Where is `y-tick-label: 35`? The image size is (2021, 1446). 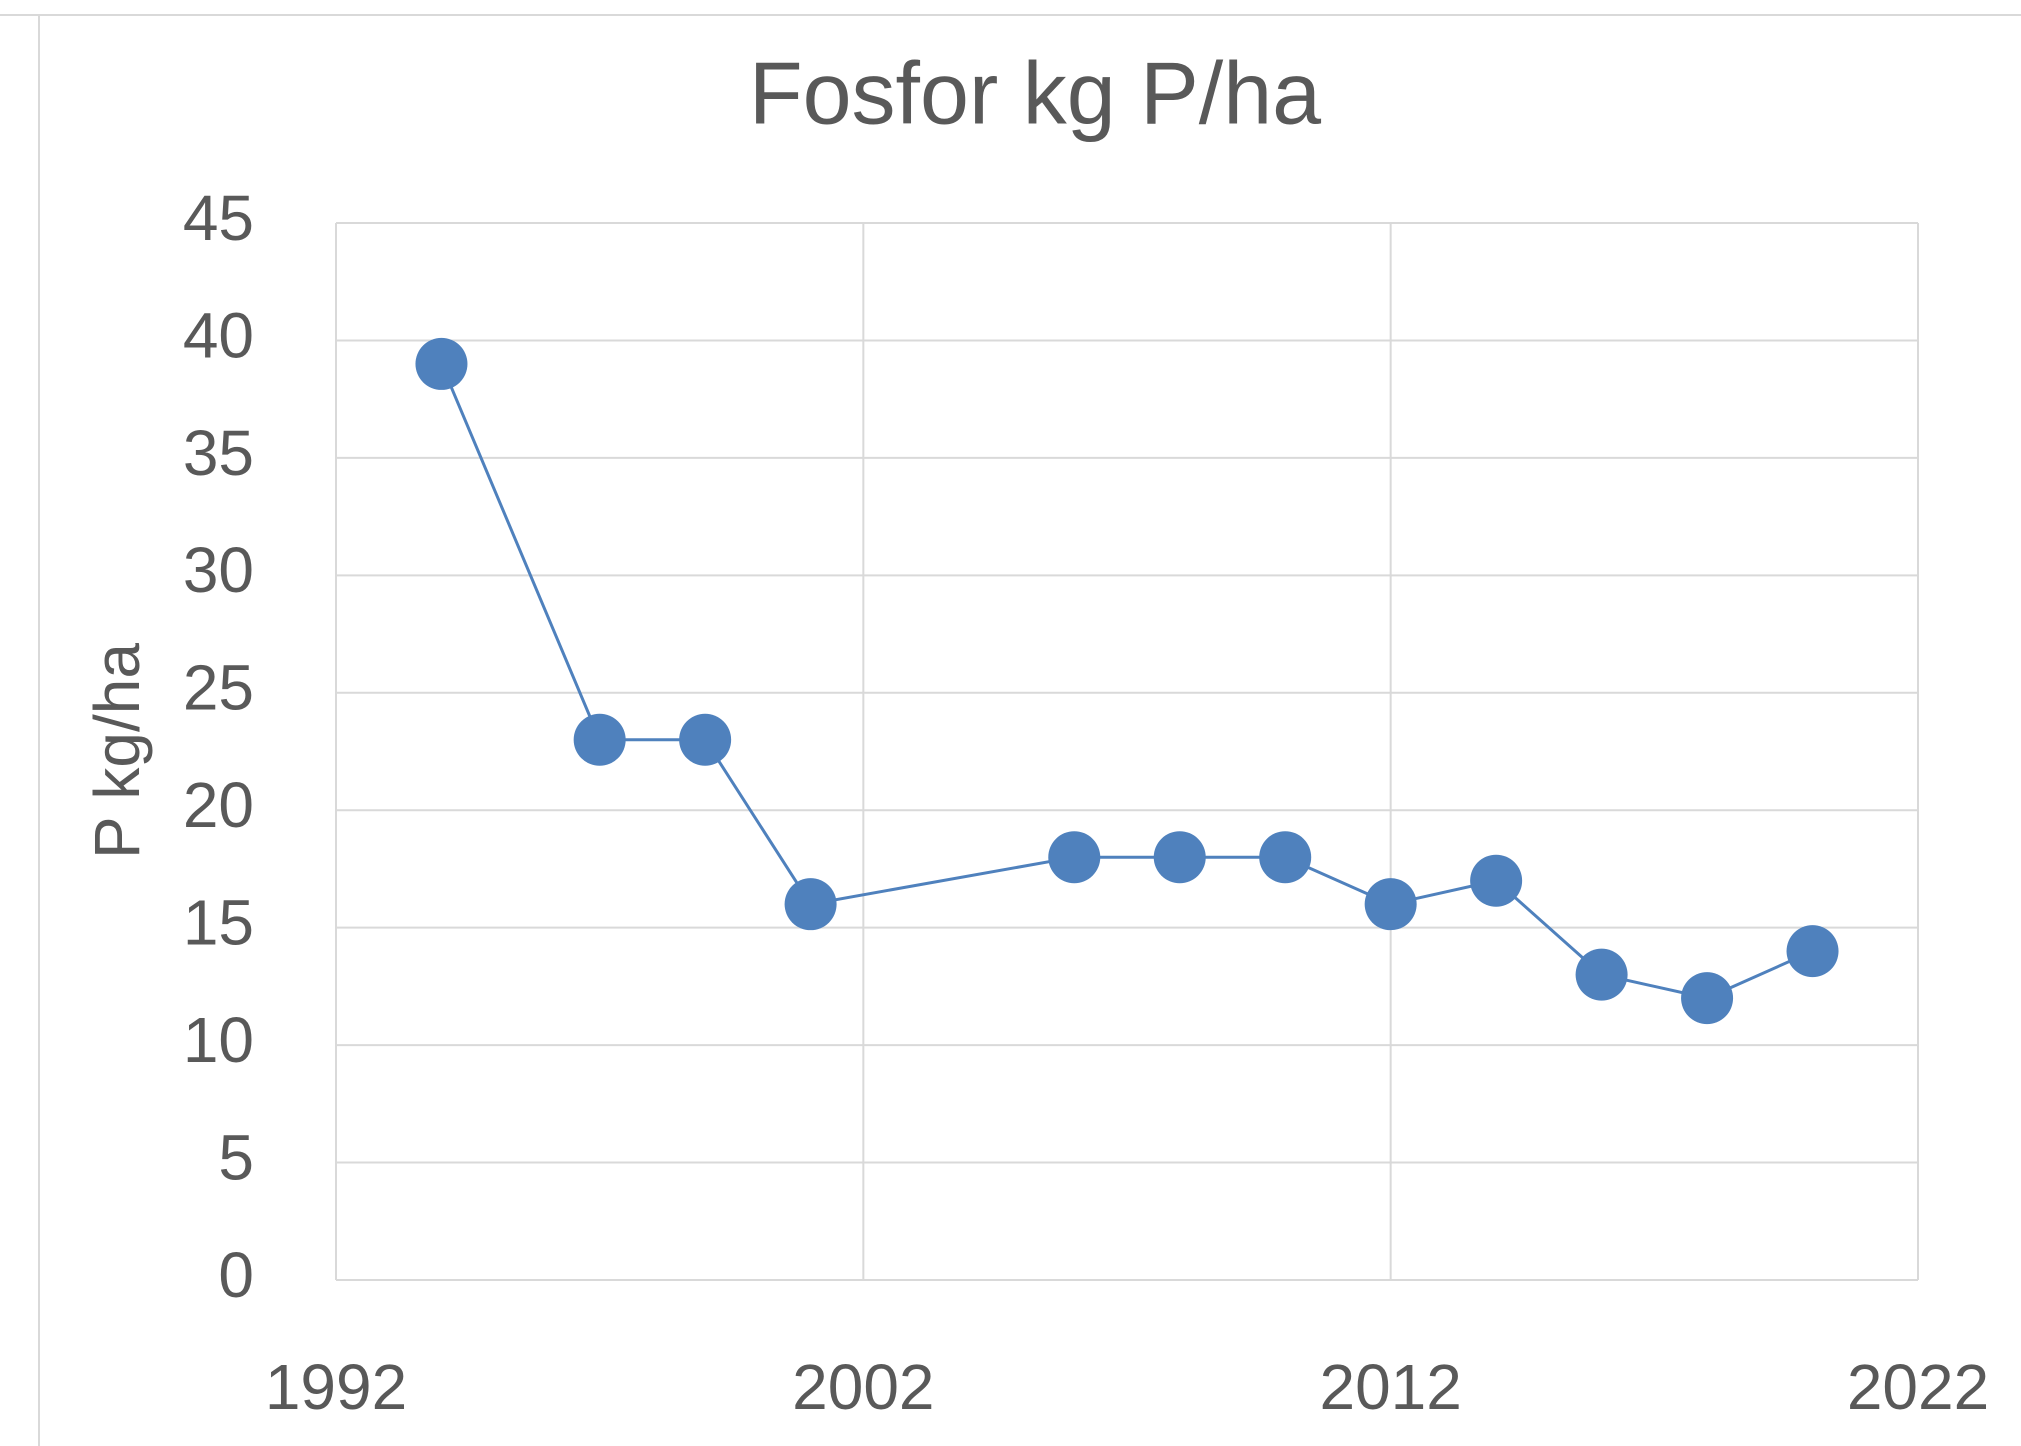 y-tick-label: 35 is located at coordinates (218, 453).